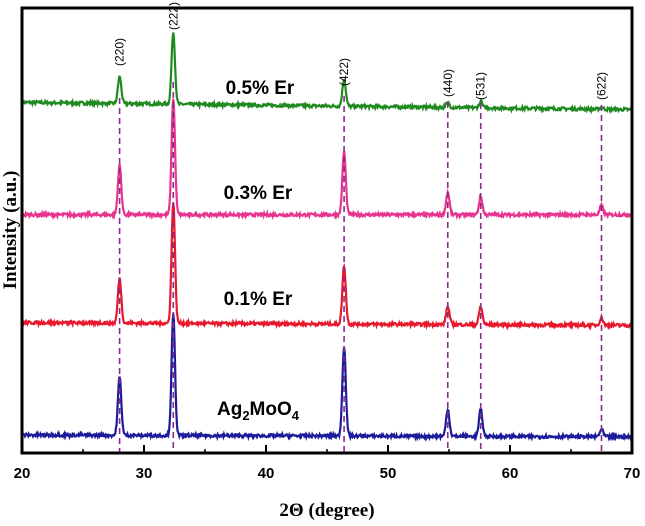 Image resolution: width=645 pixels, height=526 pixels. I want to click on x-tick-label-0: 20, so click(22, 473).